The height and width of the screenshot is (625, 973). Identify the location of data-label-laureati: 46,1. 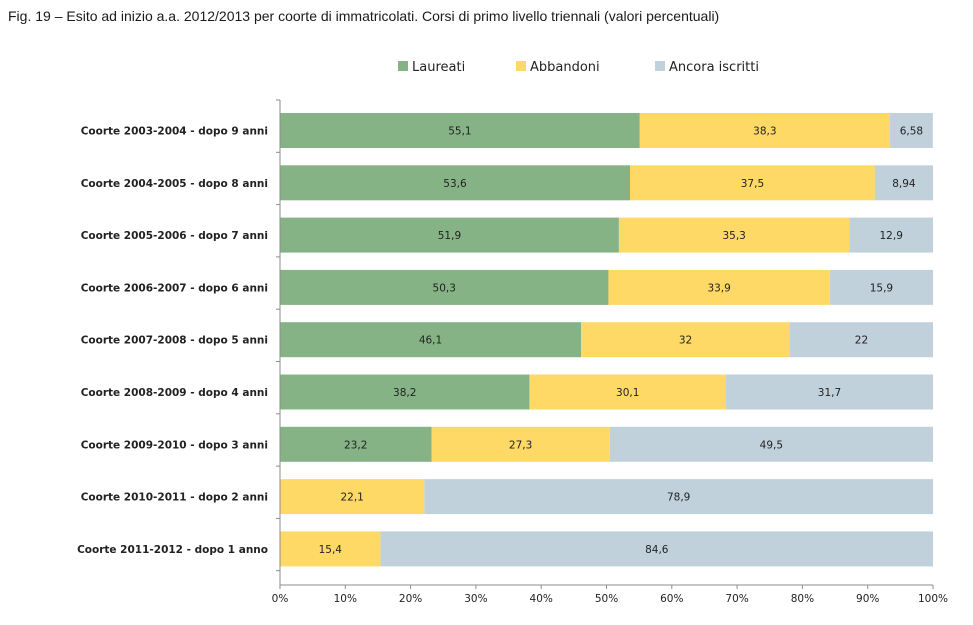
(430, 341).